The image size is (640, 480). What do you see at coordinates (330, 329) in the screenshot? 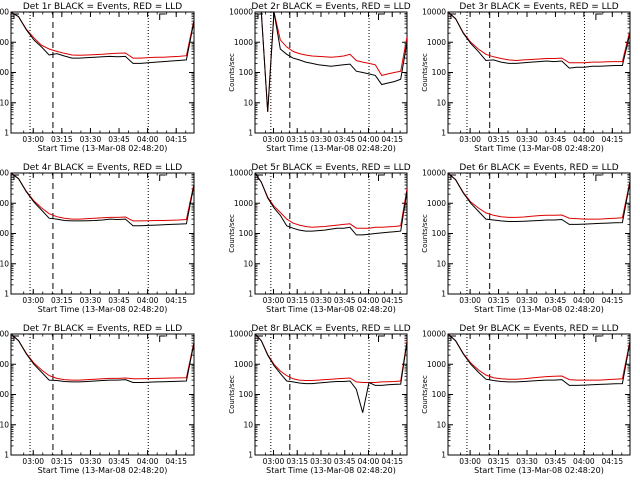
I see `chart-title: Det 8r BLACK = Events, RED = LLD` at bounding box center [330, 329].